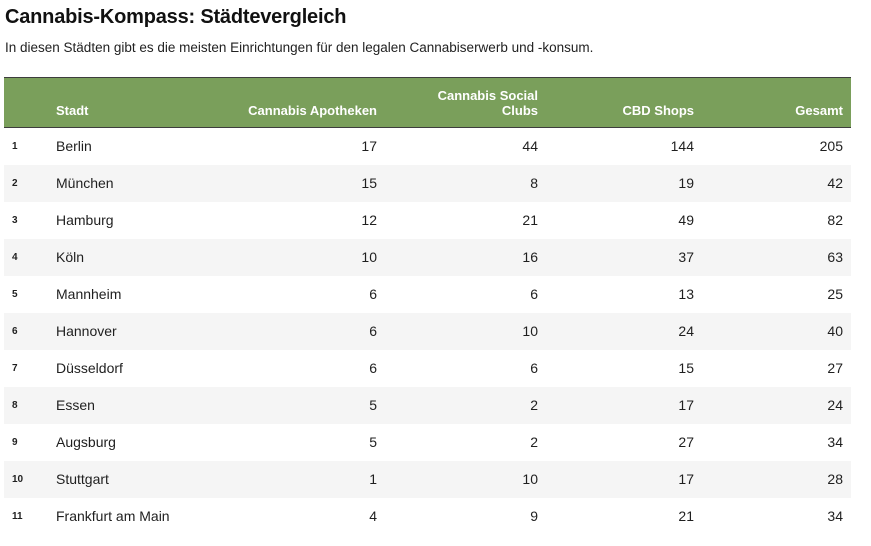  What do you see at coordinates (835, 479) in the screenshot?
I see `cell-total: 28` at bounding box center [835, 479].